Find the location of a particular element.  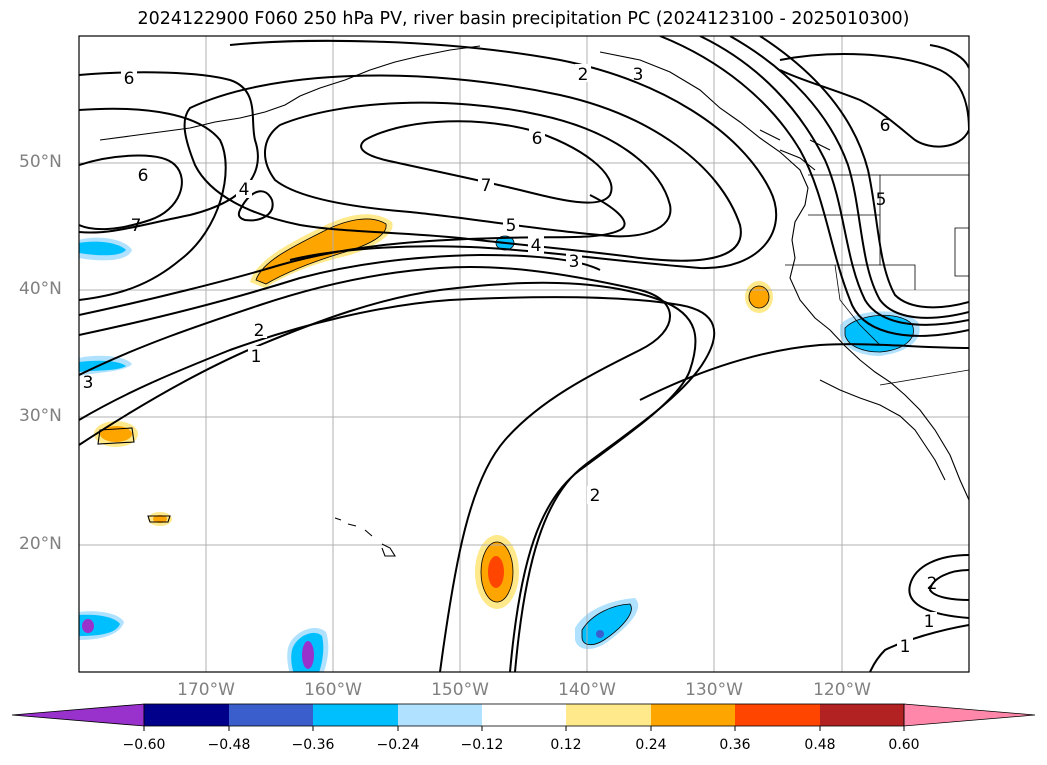

colorbar is located at coordinates (523, 717).